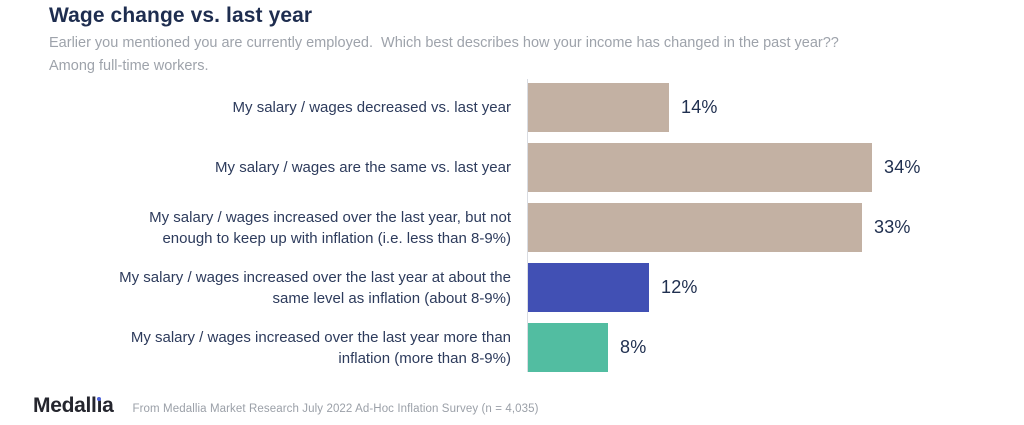 Image resolution: width=1024 pixels, height=425 pixels. What do you see at coordinates (181, 15) in the screenshot?
I see `page-title: Wage change vs. last year` at bounding box center [181, 15].